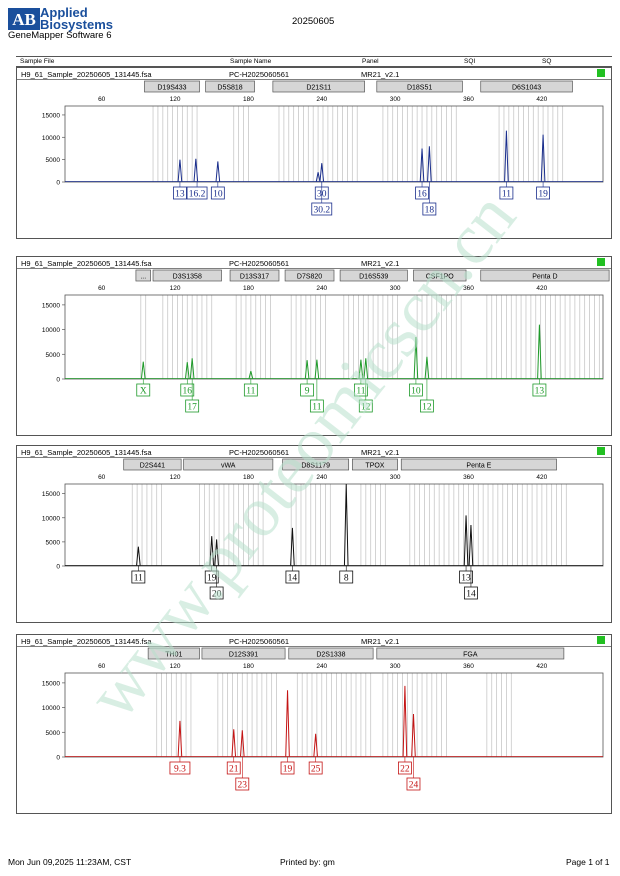  Describe the element at coordinates (51, 305) in the screenshot. I see `y-tick-label: 15000` at that location.